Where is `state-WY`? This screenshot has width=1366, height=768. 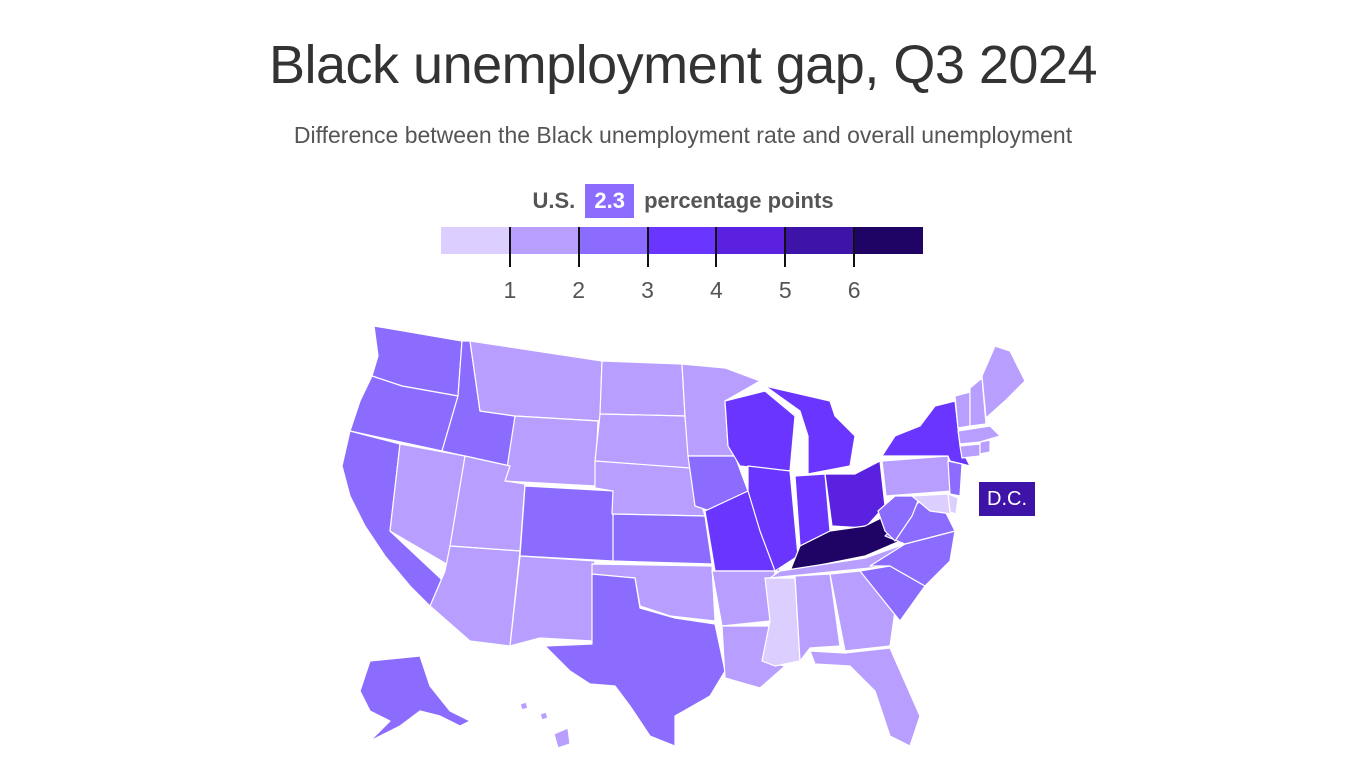 state-WY is located at coordinates (551, 451).